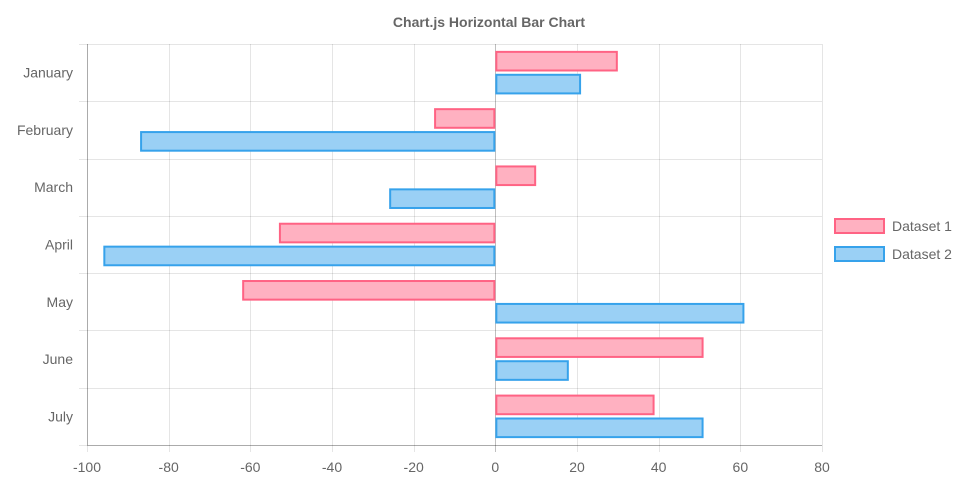 This screenshot has height=497, width=968. I want to click on x-tick-label: -100, so click(87, 467).